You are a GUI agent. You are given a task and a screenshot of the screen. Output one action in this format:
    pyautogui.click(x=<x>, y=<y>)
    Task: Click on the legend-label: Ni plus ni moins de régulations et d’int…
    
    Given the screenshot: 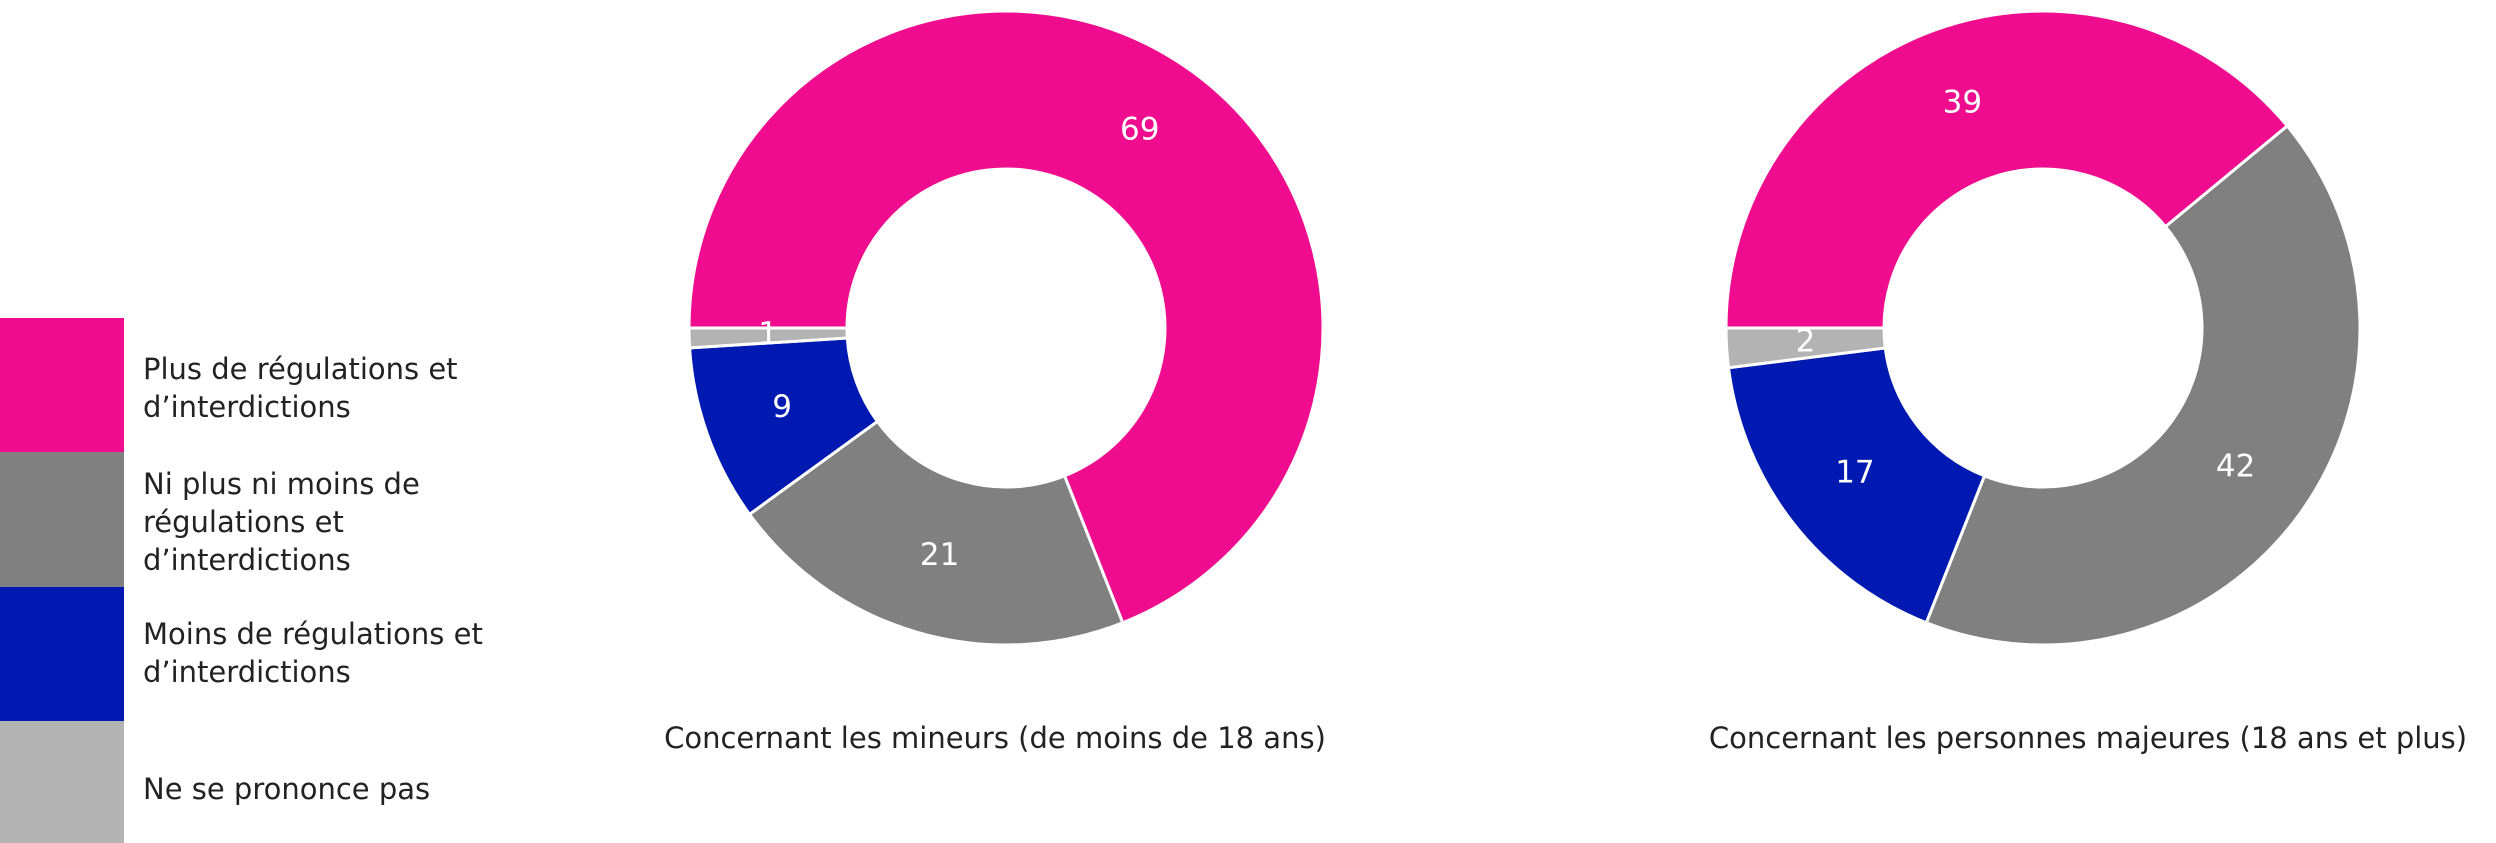 What is the action you would take?
    pyautogui.click(x=281, y=522)
    